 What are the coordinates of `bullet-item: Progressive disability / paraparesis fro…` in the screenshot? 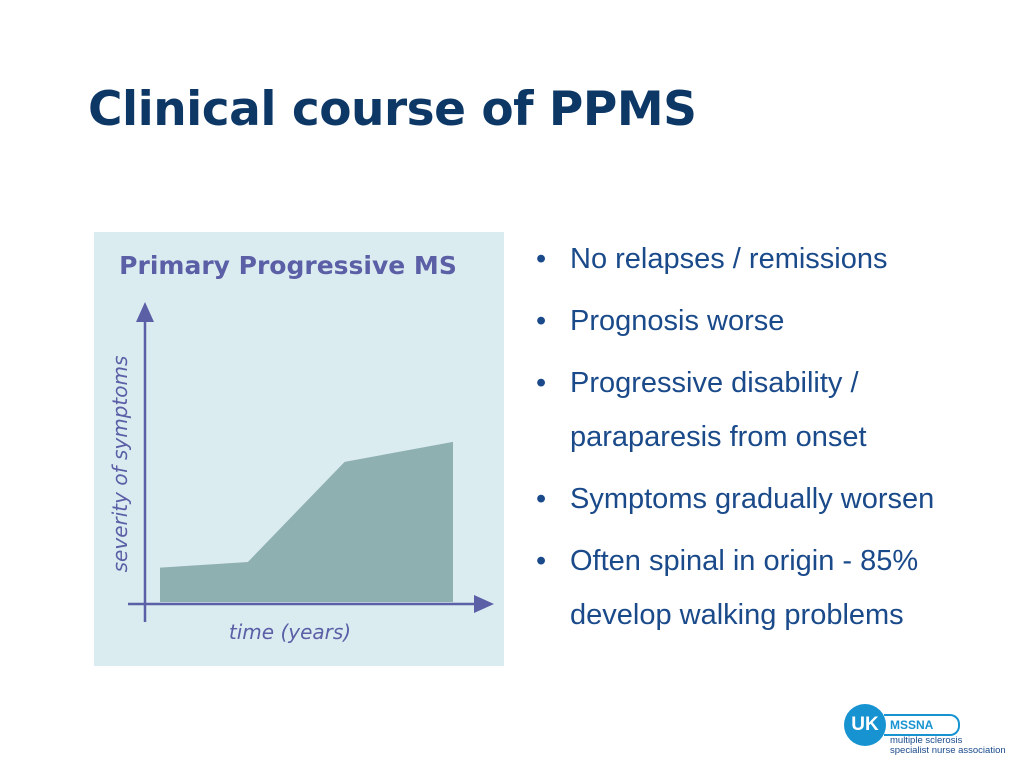 It's located at (750, 410).